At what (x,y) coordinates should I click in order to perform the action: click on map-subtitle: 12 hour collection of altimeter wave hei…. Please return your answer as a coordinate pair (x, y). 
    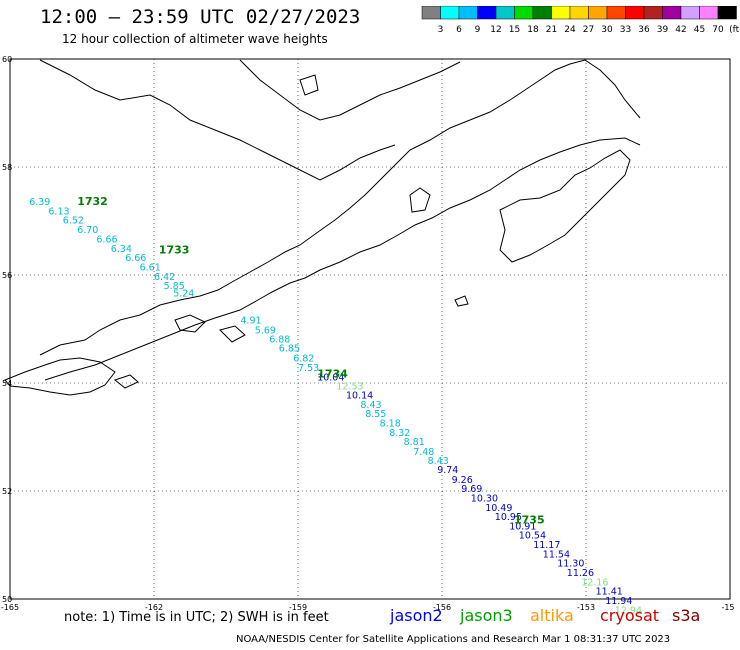
    Looking at the image, I should click on (195, 39).